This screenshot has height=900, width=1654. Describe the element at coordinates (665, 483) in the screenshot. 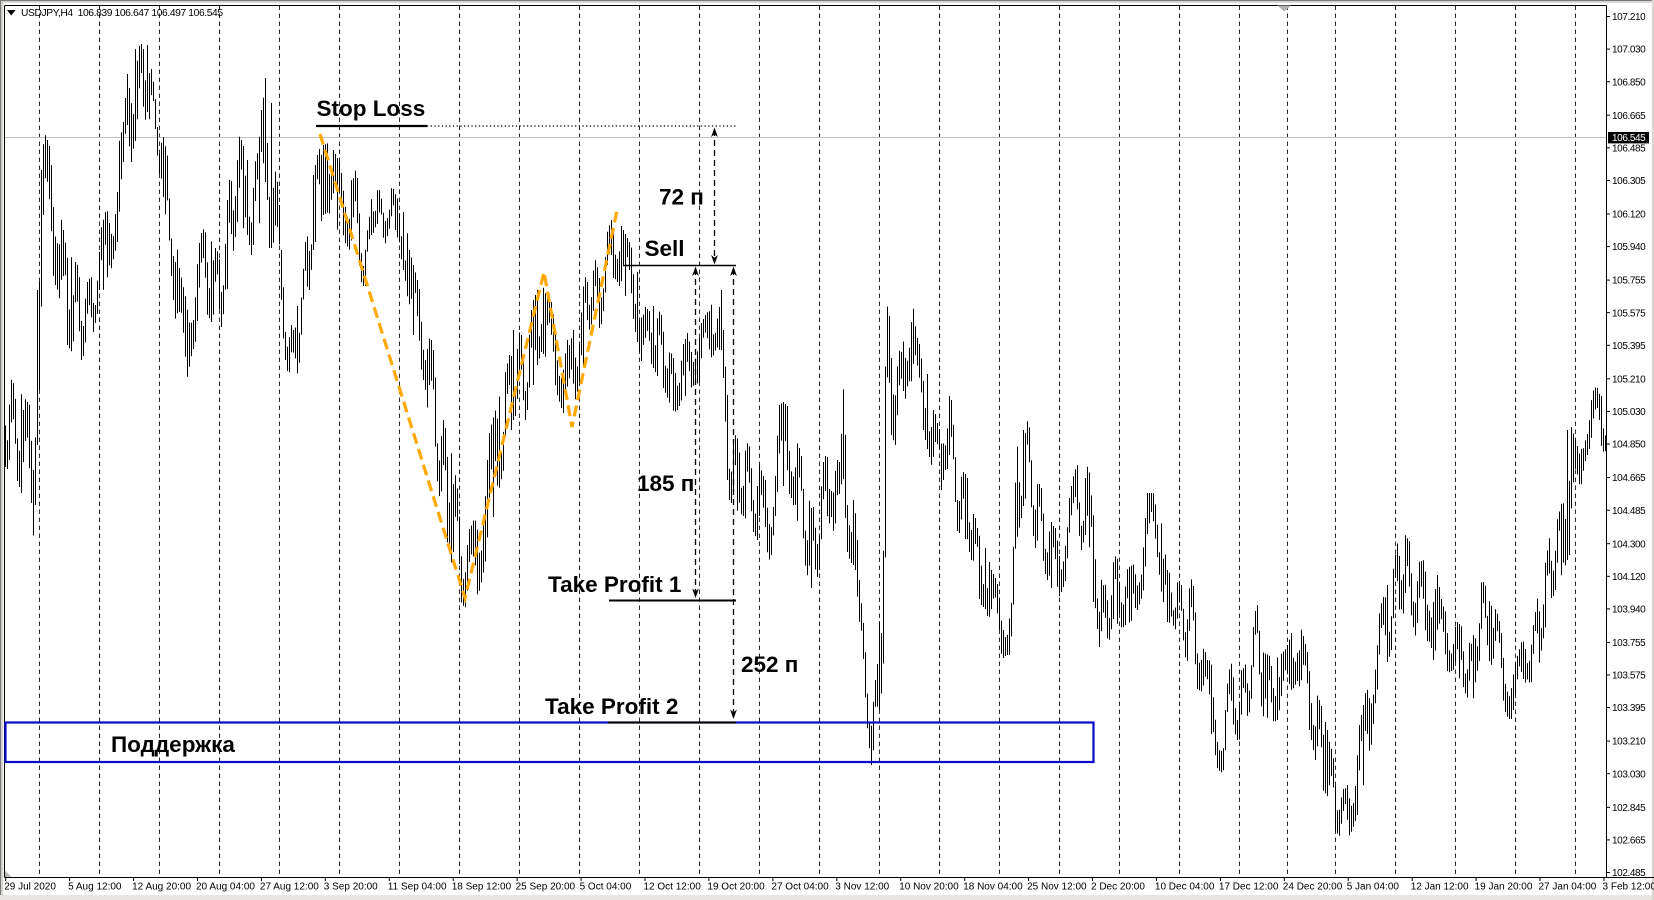

I see `svg-text: 185 п` at that location.